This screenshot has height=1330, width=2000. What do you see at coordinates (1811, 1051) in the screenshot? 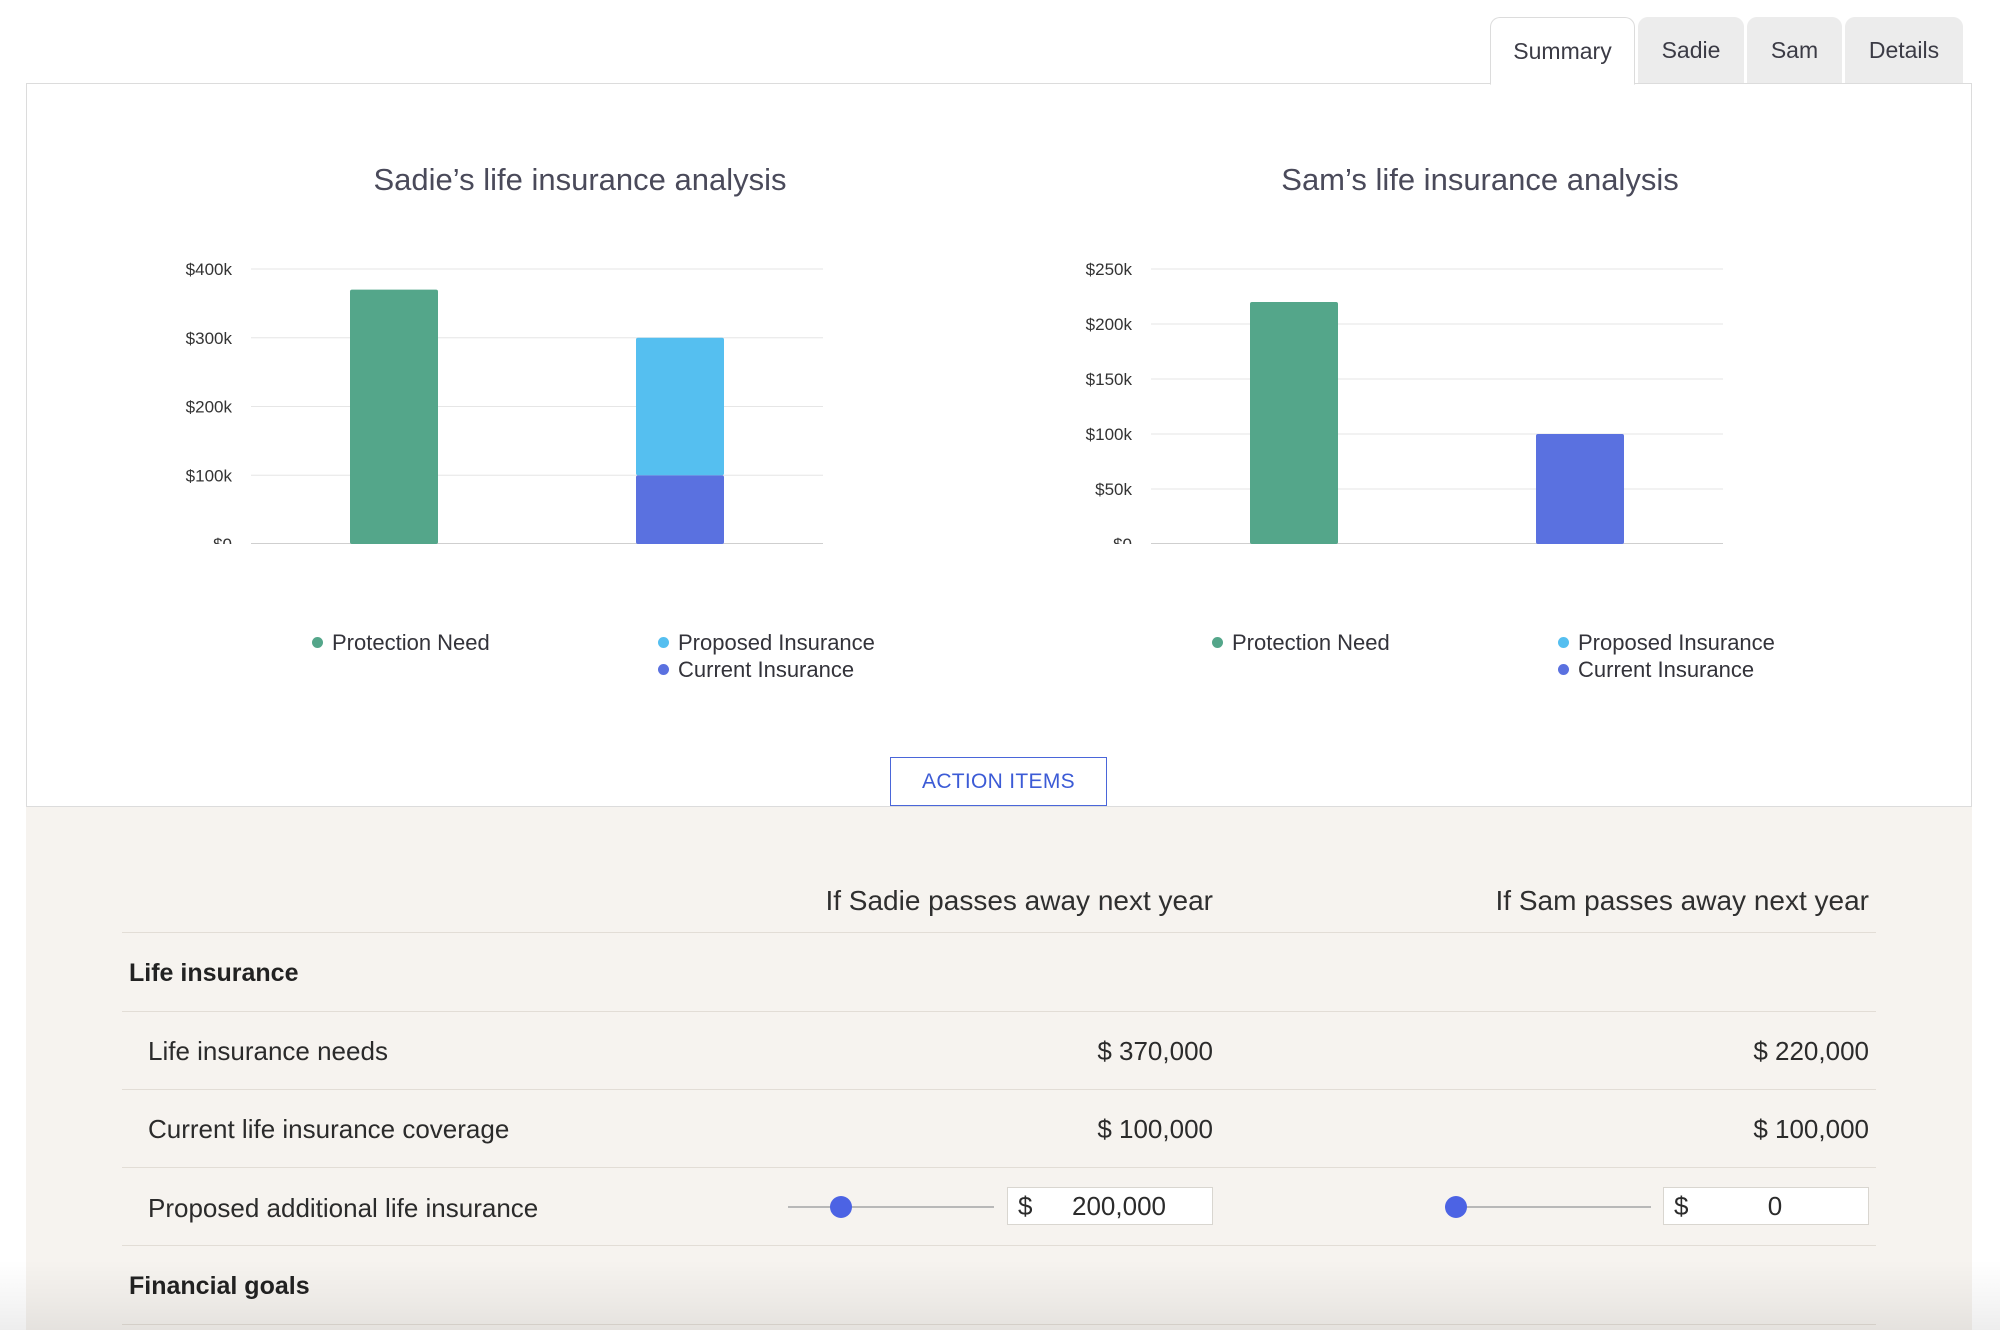
I see `sam-needs-value: $ 220,000` at bounding box center [1811, 1051].